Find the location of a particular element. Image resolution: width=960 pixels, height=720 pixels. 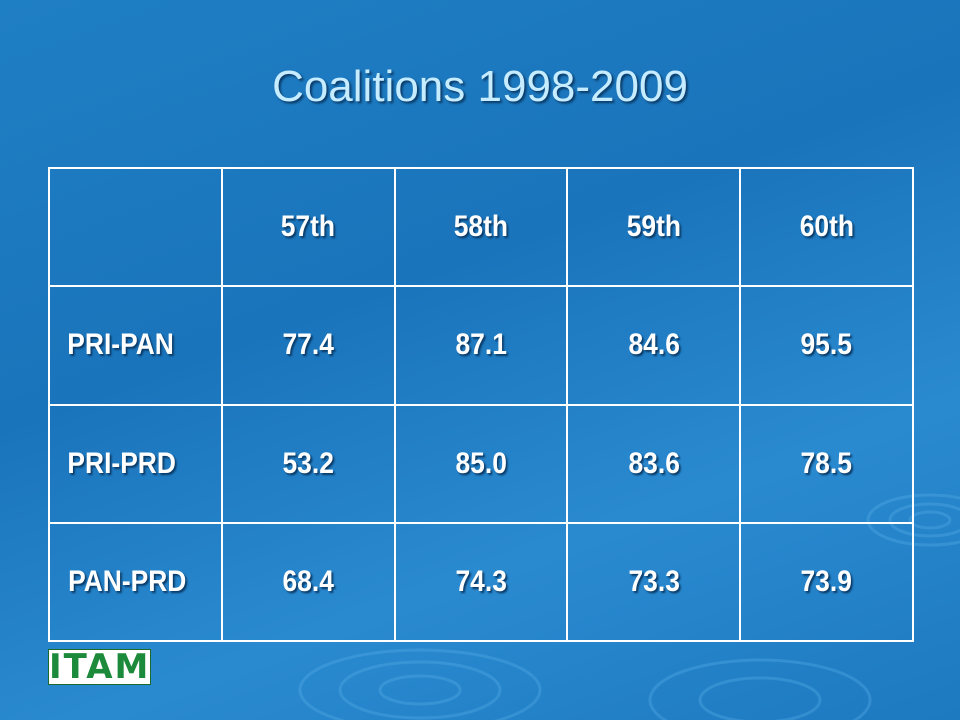

cell-text: 73.9 is located at coordinates (826, 581).